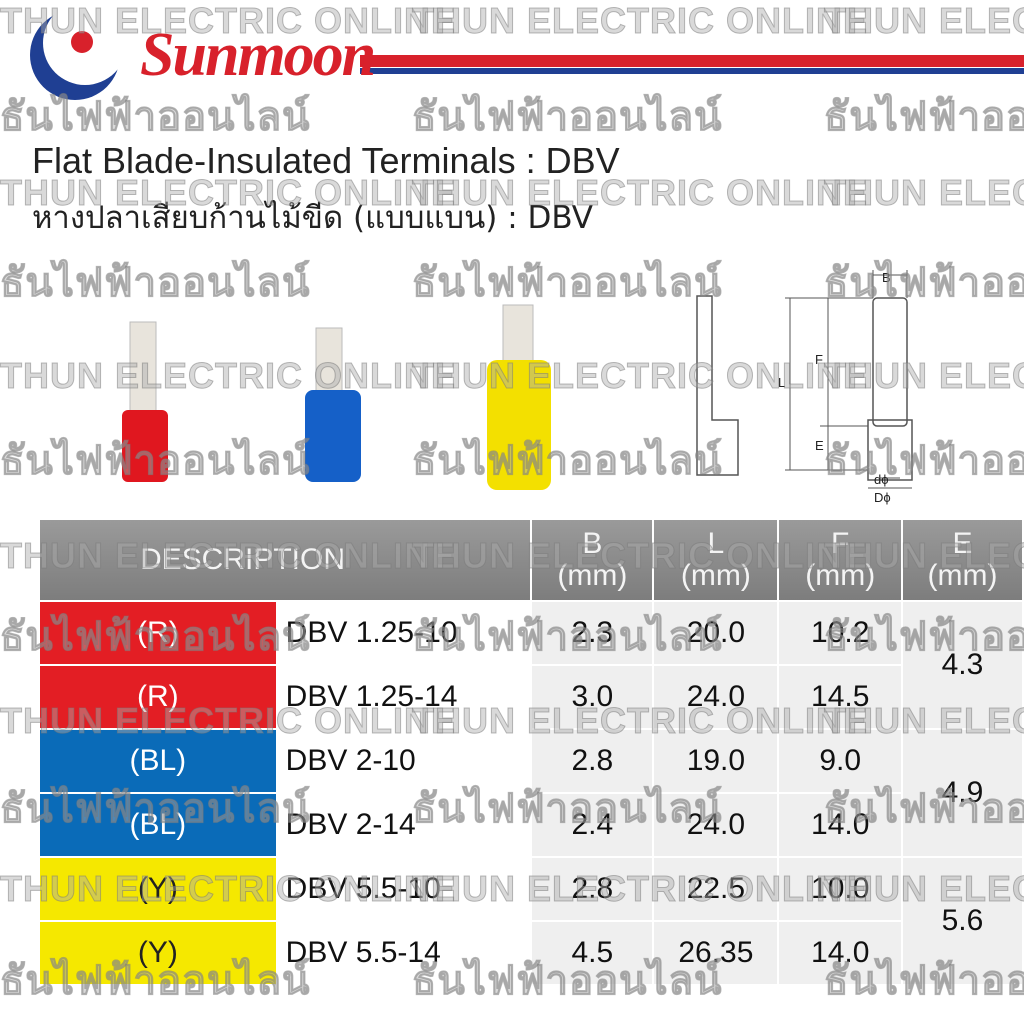 This screenshot has height=1024, width=1024. I want to click on value-cell: 3.0, so click(592, 697).